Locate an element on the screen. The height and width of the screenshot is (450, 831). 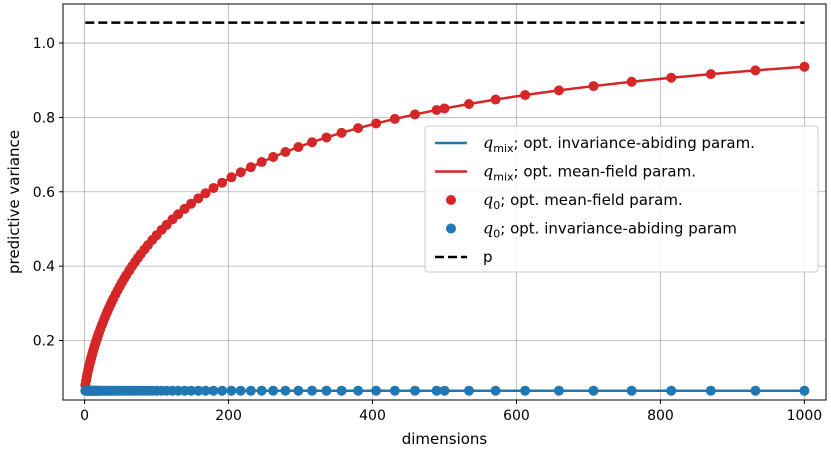
y-tick-label: 0.8 is located at coordinates (44, 118).